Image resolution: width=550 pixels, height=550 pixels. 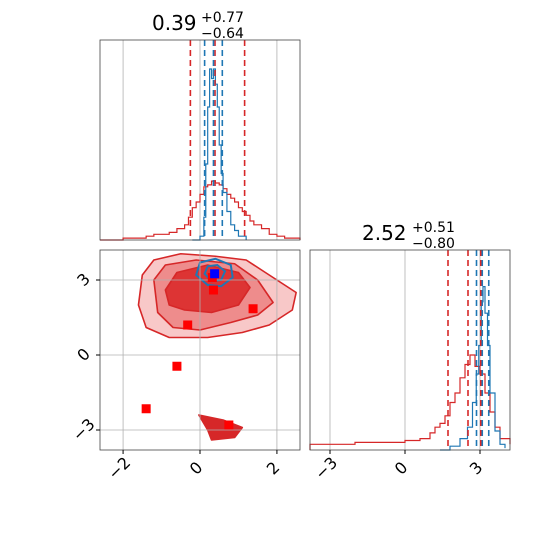 What do you see at coordinates (119, 468) in the screenshot?
I see `joint-x-tick-label: −2` at bounding box center [119, 468].